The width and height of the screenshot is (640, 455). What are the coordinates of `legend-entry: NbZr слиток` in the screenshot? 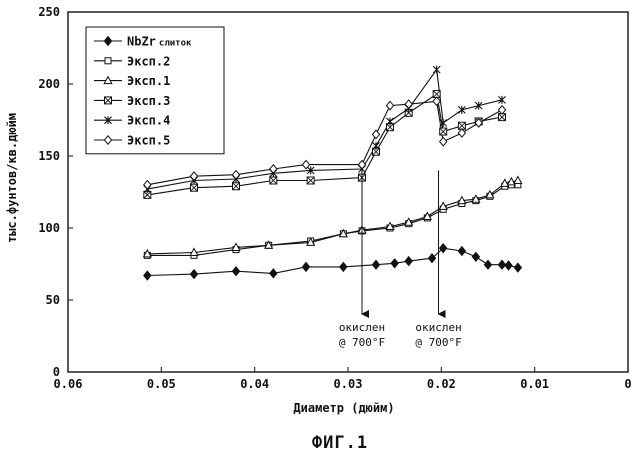 It's located at (143, 42).